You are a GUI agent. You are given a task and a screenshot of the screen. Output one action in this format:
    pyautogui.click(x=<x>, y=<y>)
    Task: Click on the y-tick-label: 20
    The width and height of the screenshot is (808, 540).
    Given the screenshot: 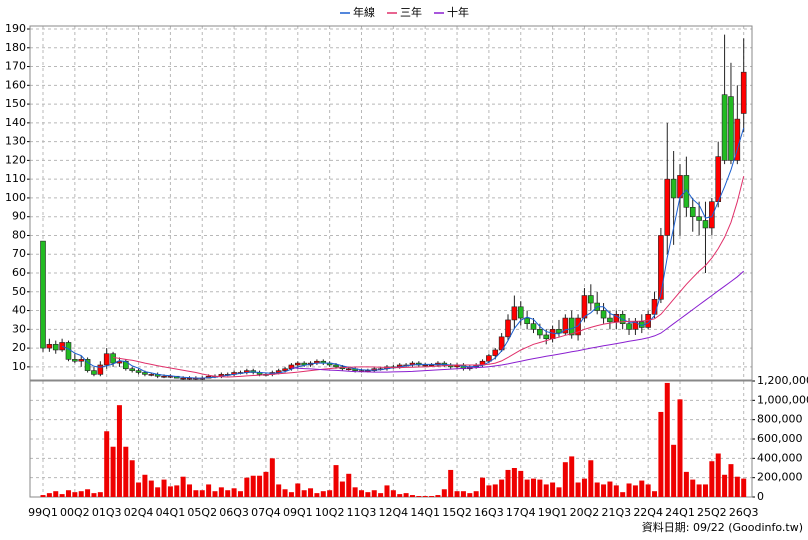 What is the action you would take?
    pyautogui.click(x=19, y=347)
    